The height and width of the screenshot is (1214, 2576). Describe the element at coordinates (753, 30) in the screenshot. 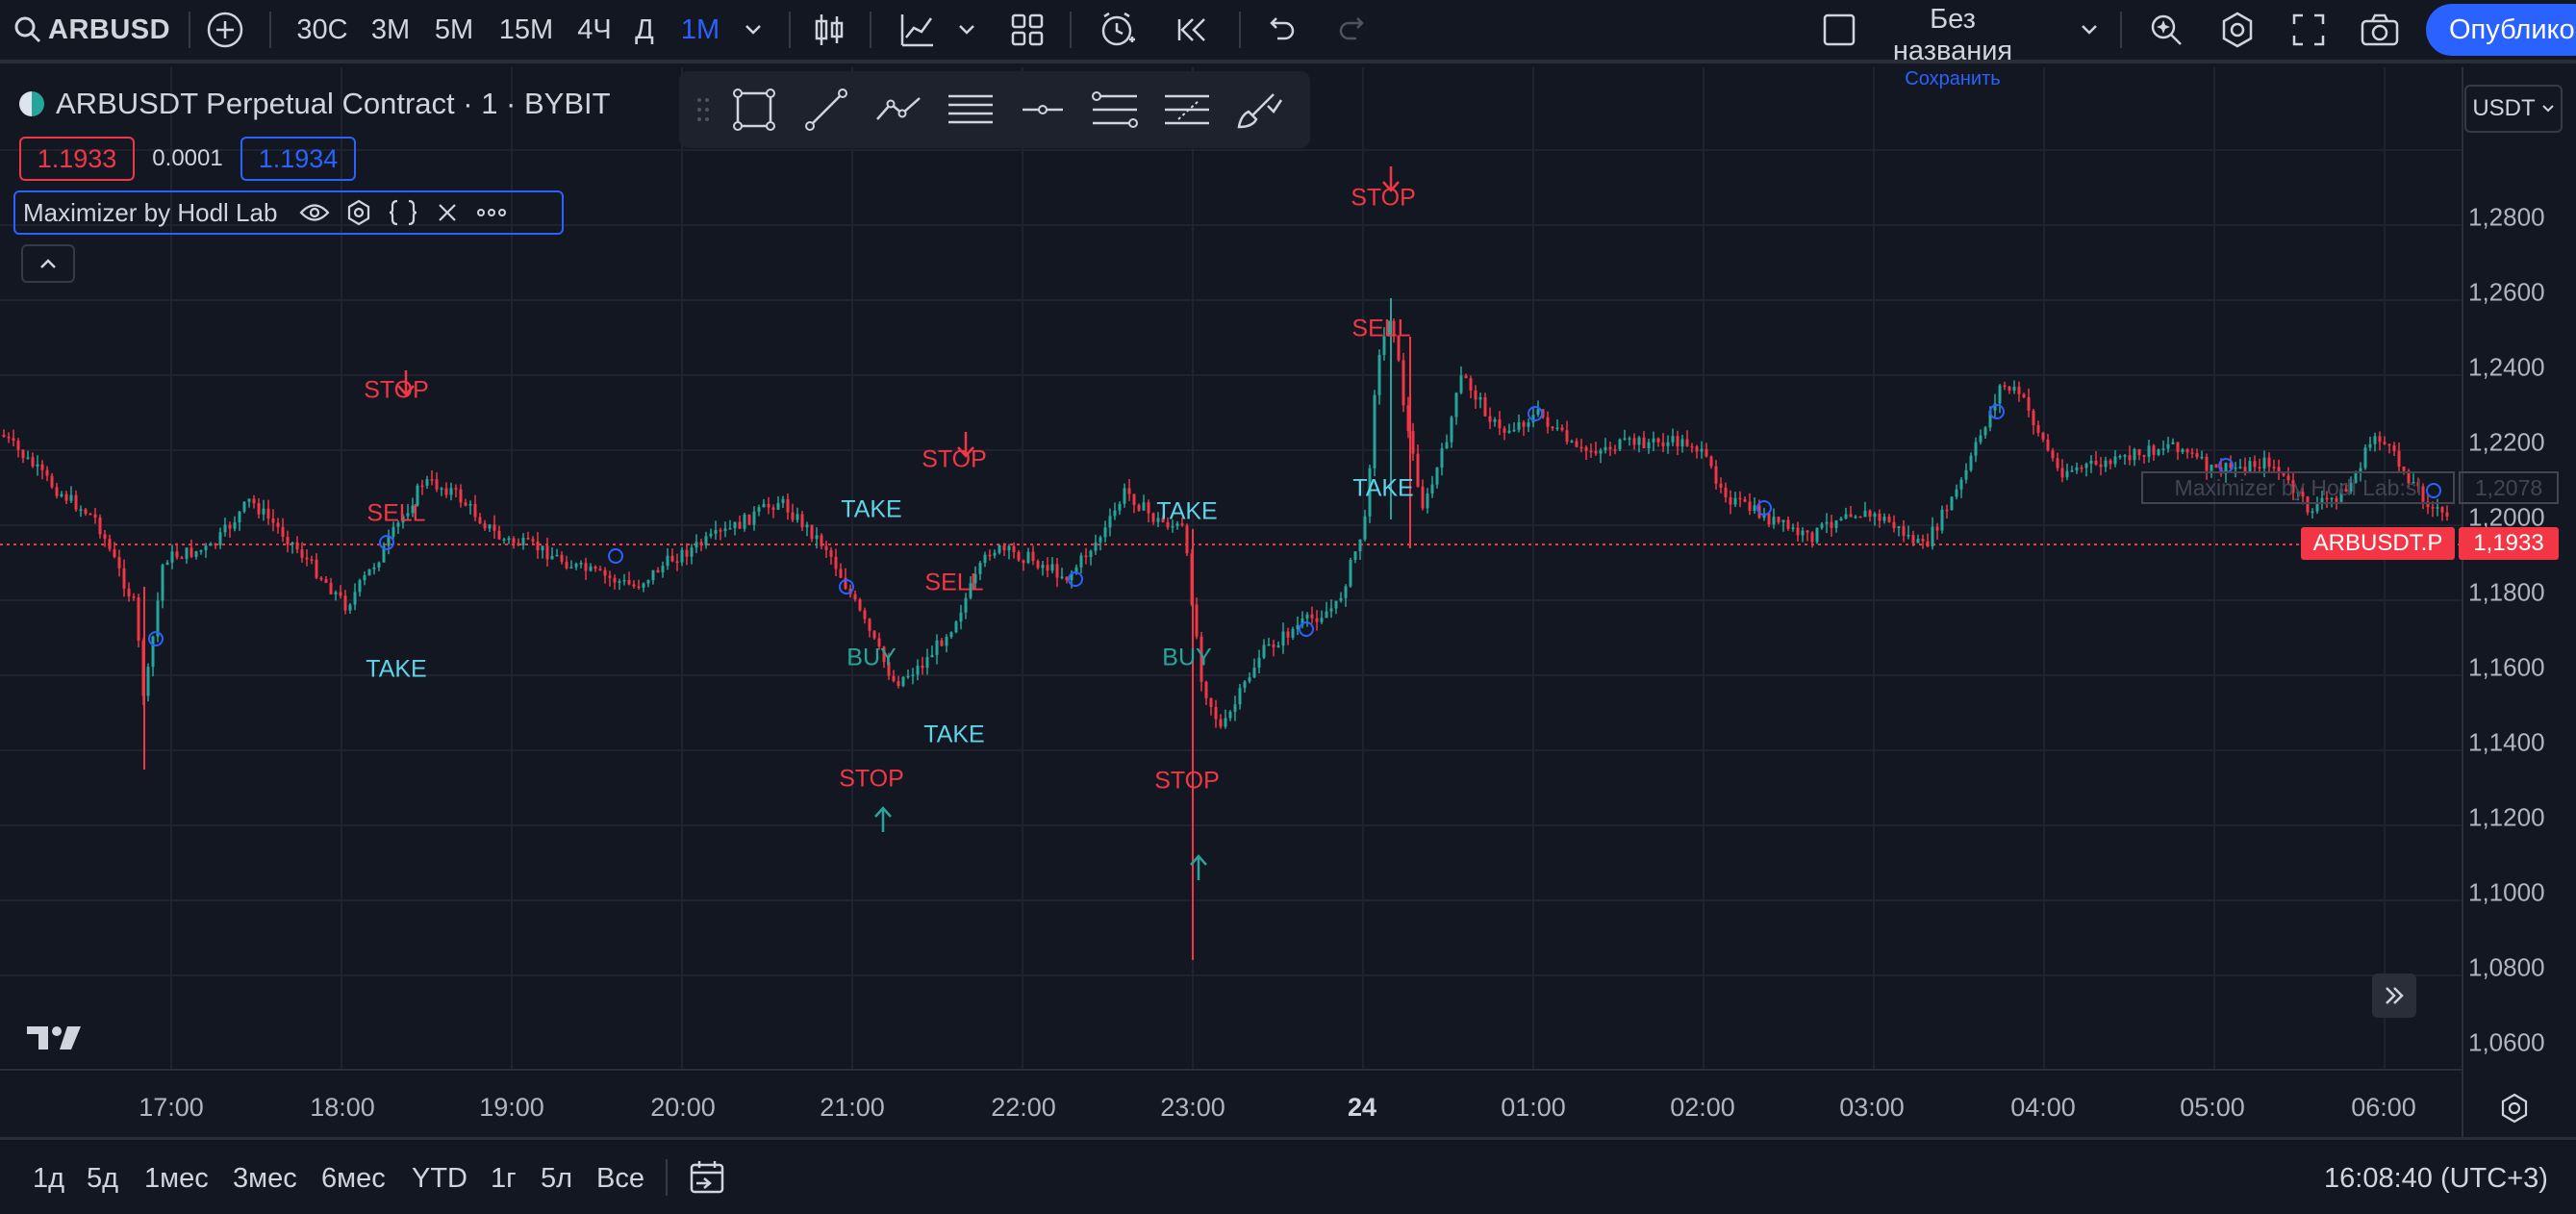

I see `interval-dropdown` at that location.